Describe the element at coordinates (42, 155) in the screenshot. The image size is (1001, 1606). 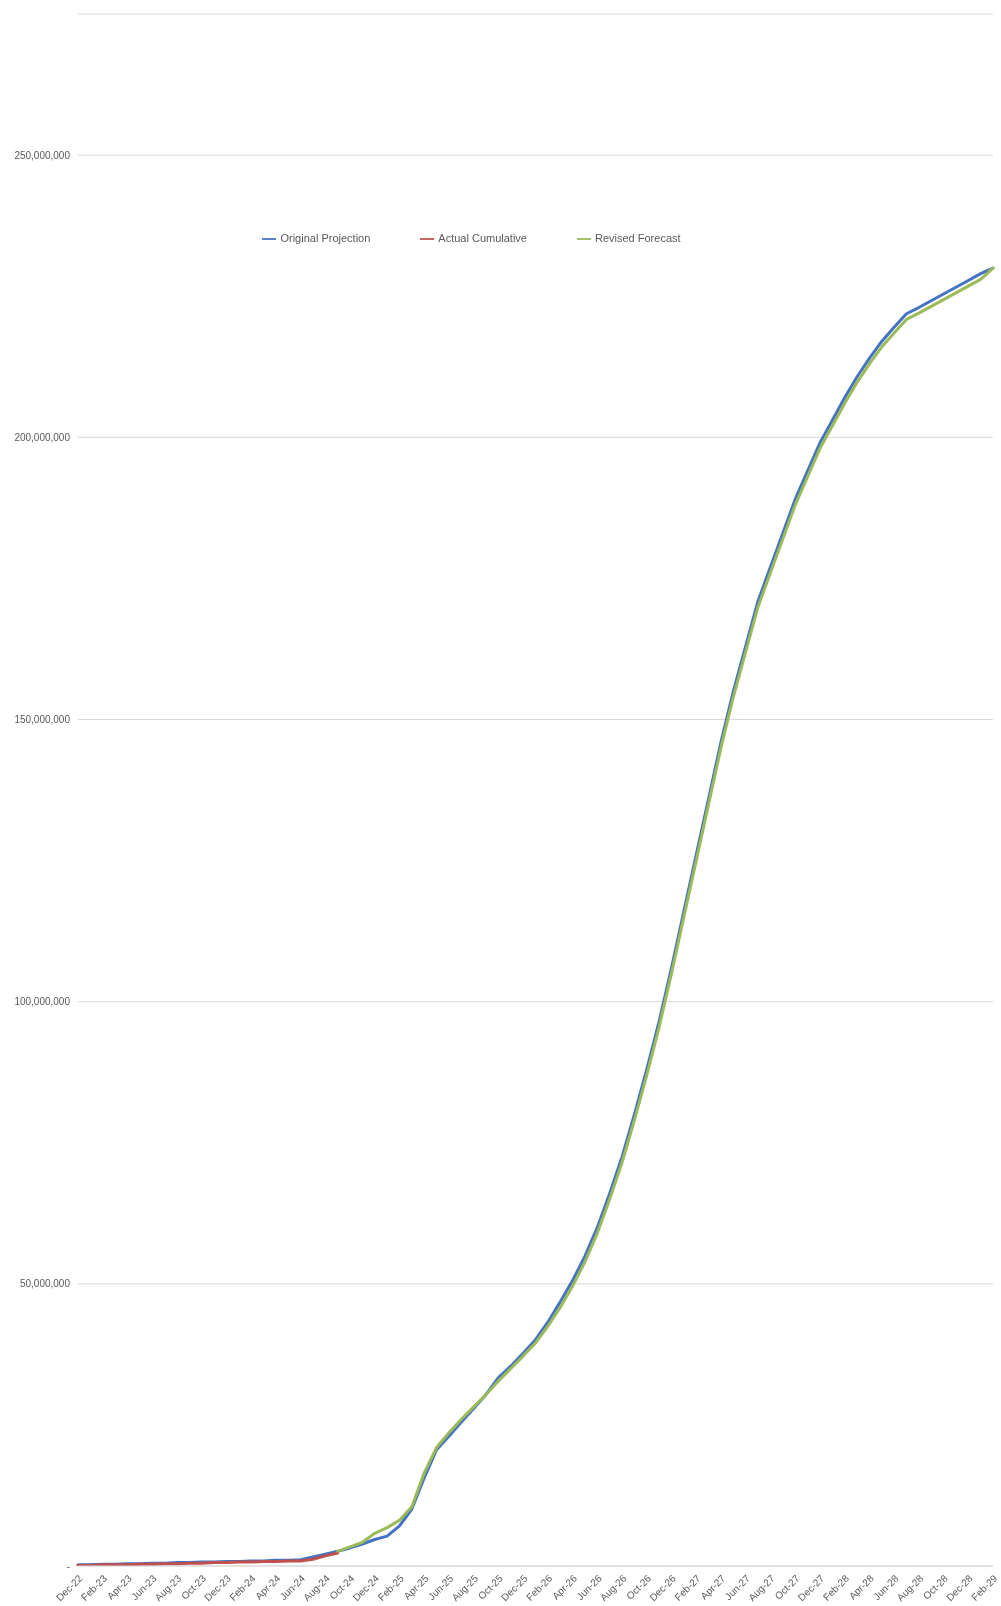
I see `y-tick-label: 250,000,000` at that location.